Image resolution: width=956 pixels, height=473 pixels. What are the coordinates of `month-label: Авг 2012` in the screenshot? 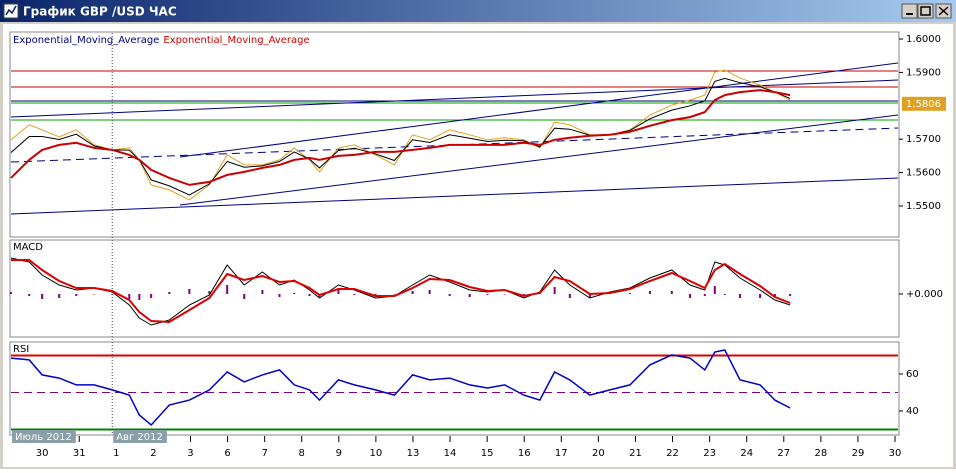 It's located at (139, 437).